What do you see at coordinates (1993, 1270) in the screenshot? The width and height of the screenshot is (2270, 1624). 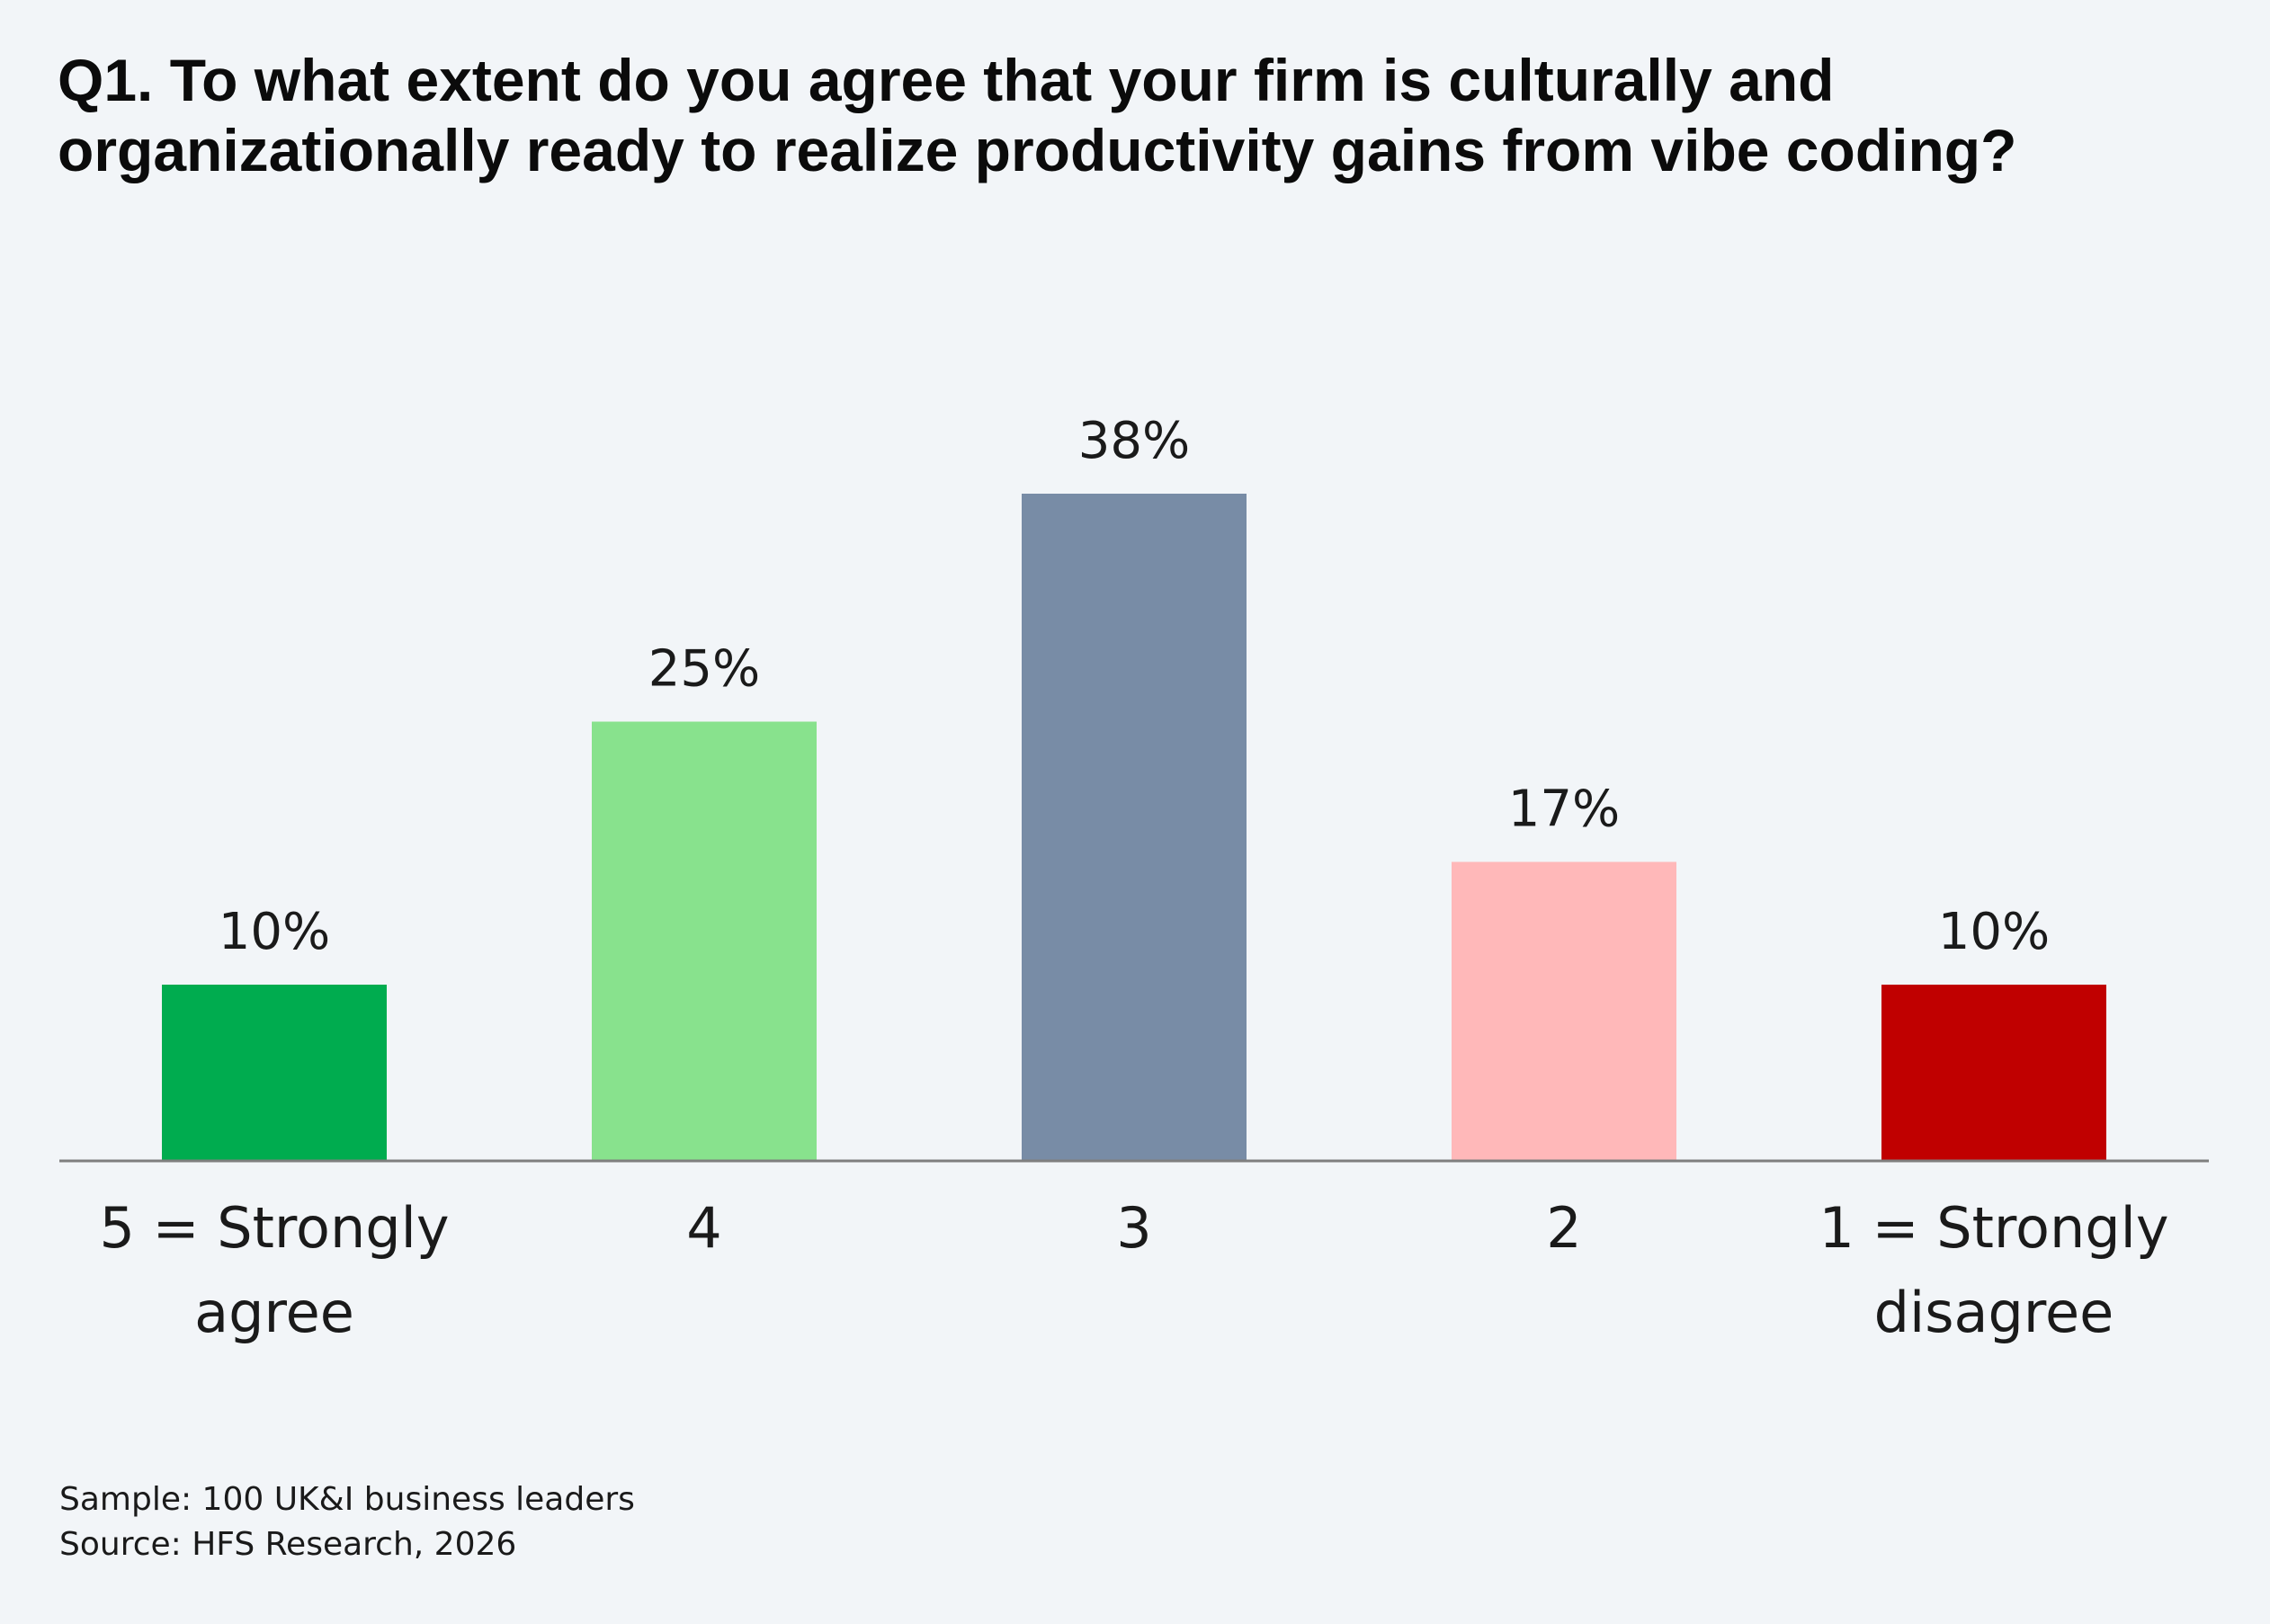 I see `category-label-5: 1 = Strongly disagree` at bounding box center [1993, 1270].